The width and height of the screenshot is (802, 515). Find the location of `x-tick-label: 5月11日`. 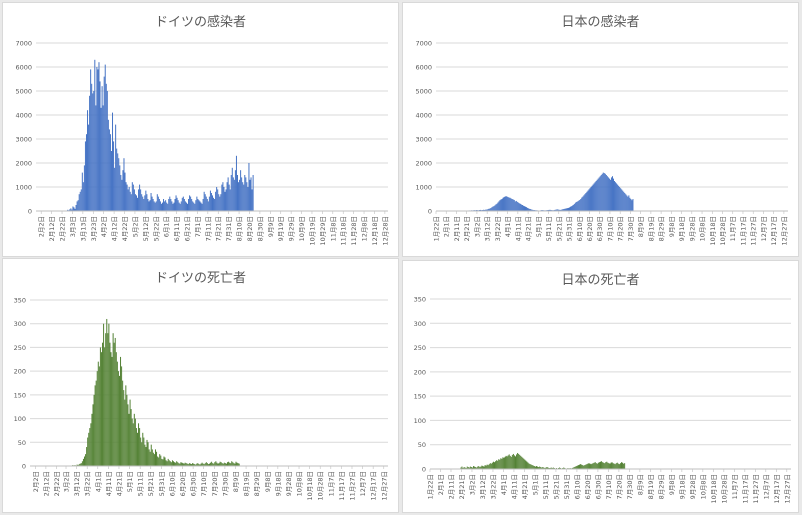

x-tick-label: 5月11日 is located at coordinates (141, 483).